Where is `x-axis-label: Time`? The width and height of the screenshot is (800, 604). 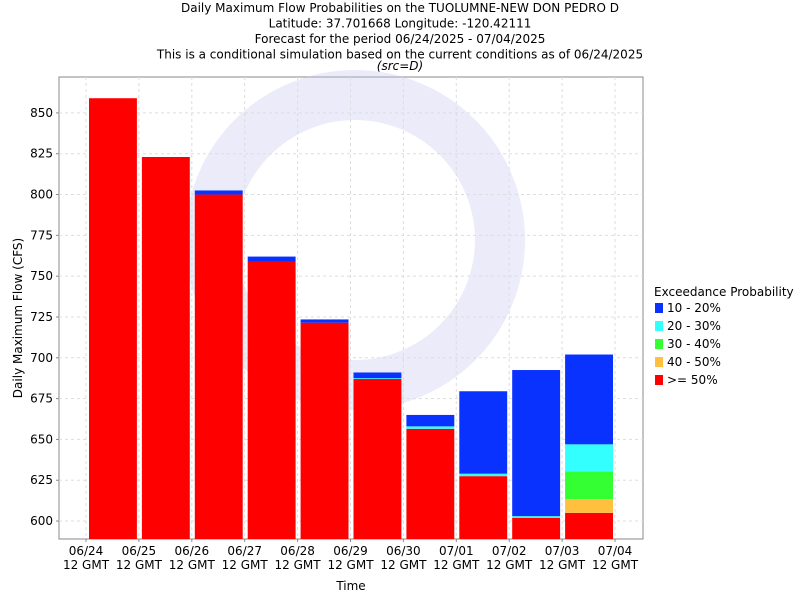 x-axis-label: Time is located at coordinates (350, 586).